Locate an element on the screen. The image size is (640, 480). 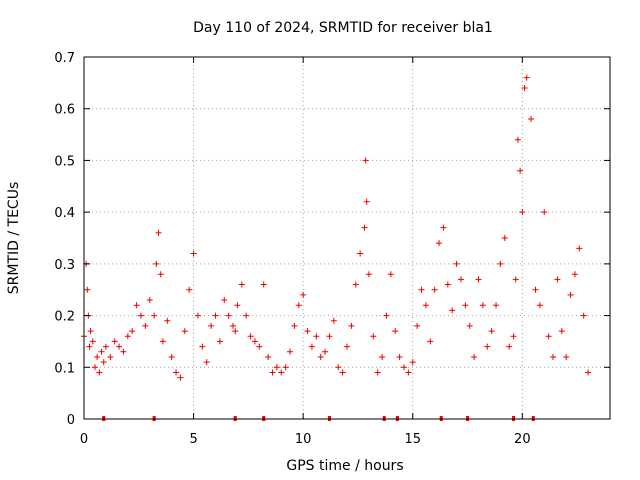
x-tick-label: 20 is located at coordinates (522, 439).